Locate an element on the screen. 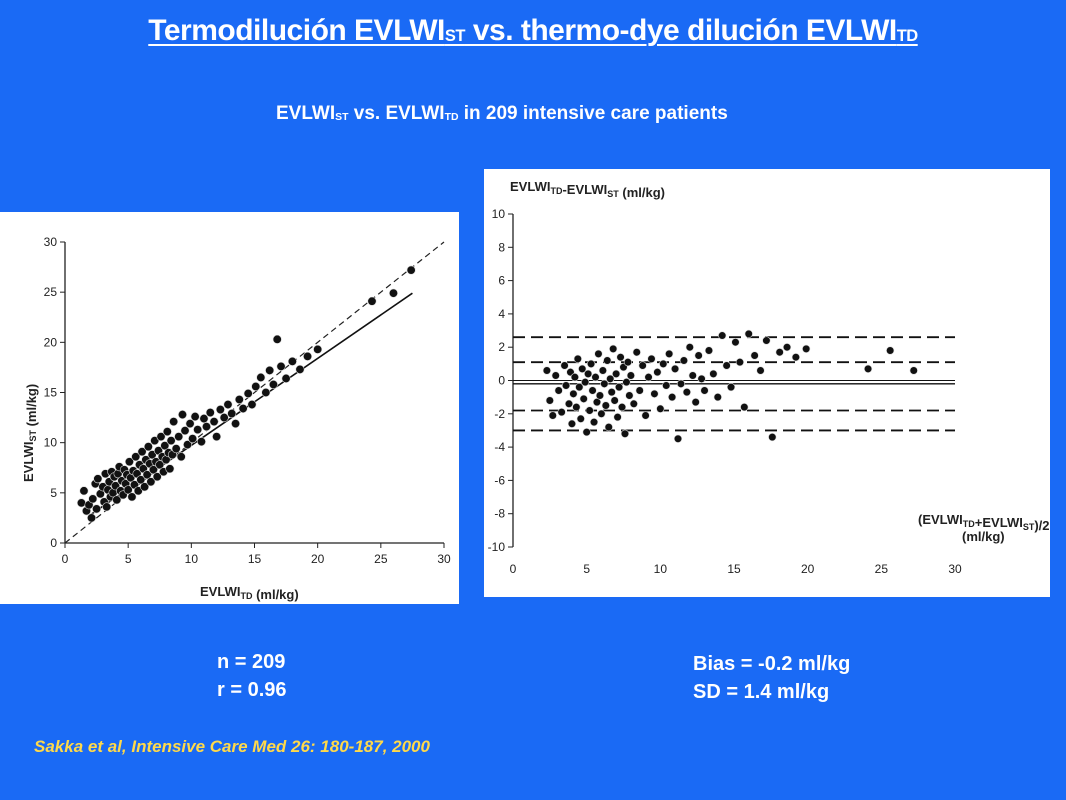  y-tick-label: 8 is located at coordinates (501, 247).